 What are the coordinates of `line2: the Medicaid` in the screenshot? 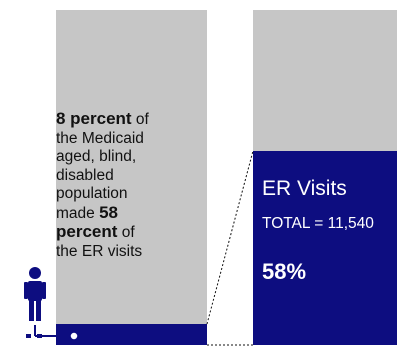 It's located at (100, 138).